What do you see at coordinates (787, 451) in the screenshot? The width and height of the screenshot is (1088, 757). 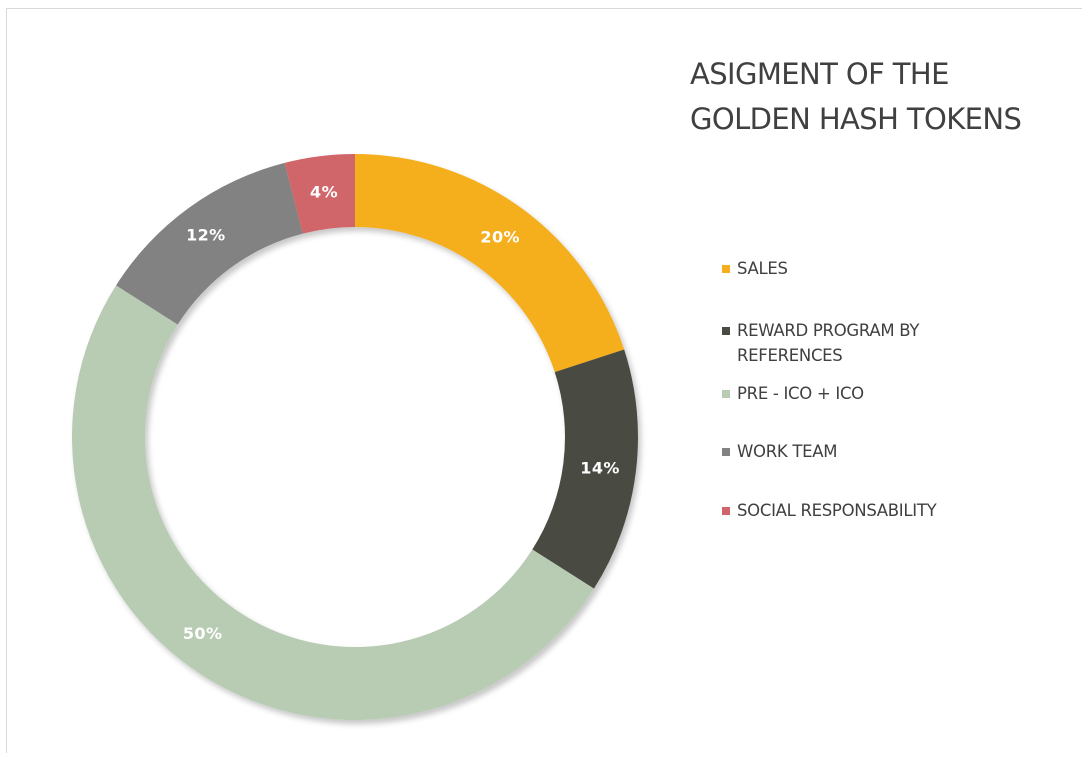 I see `legend-label-work-team: WORK TEAM` at bounding box center [787, 451].